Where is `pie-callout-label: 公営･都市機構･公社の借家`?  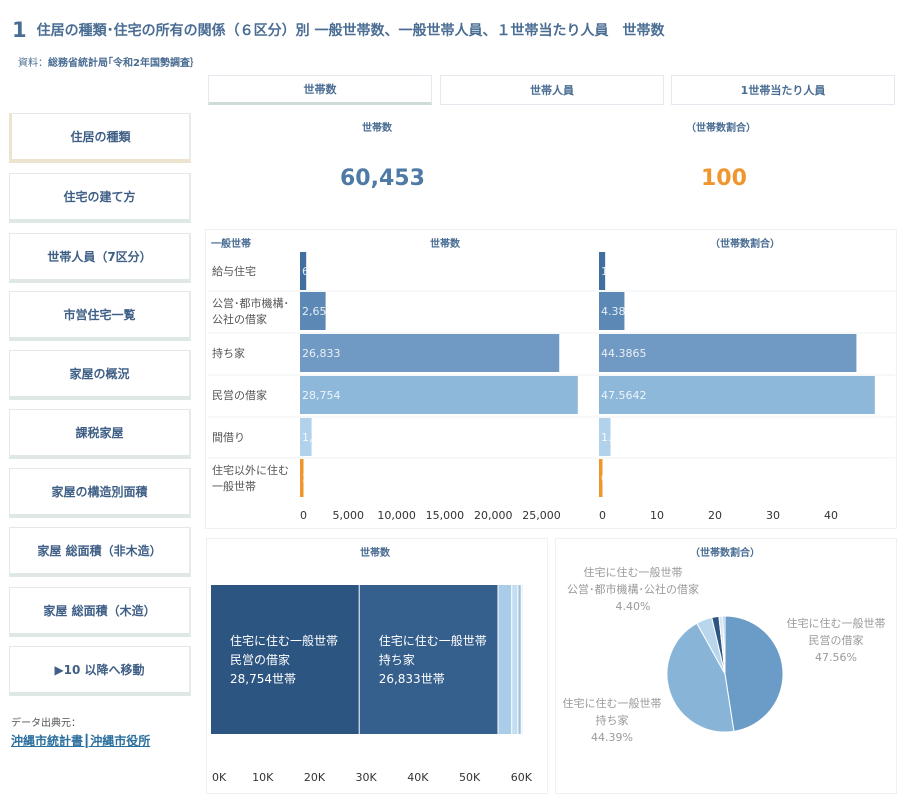 pie-callout-label: 公営･都市機構･公社の借家 is located at coordinates (633, 589).